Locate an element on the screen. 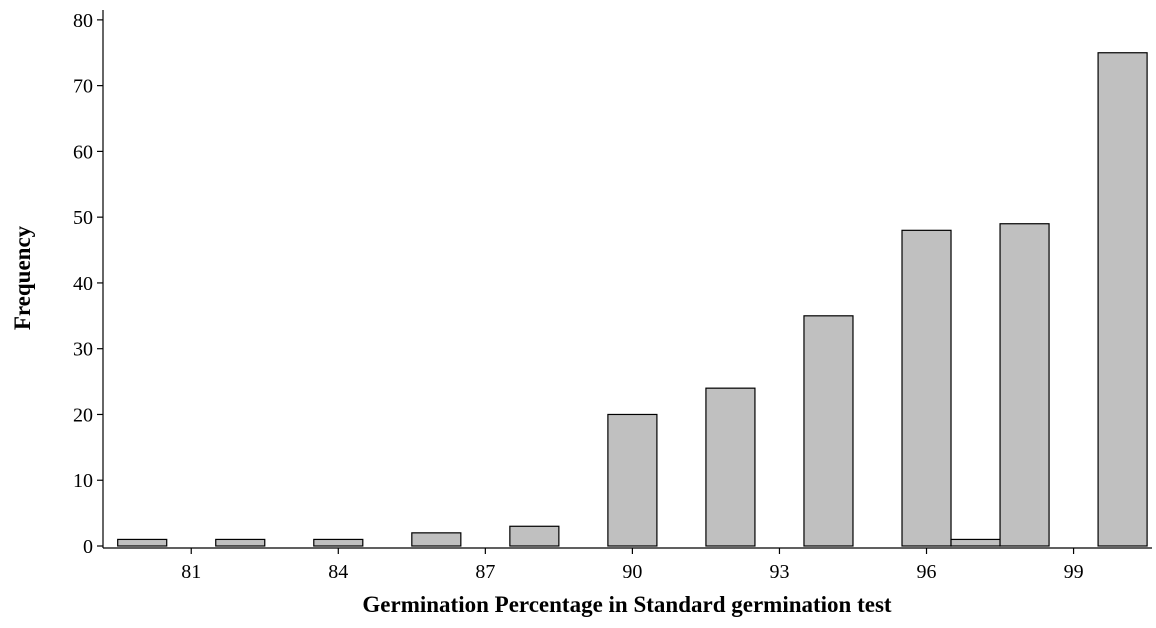 This screenshot has height=628, width=1156. y-tick-label: 30 is located at coordinates (83, 350).